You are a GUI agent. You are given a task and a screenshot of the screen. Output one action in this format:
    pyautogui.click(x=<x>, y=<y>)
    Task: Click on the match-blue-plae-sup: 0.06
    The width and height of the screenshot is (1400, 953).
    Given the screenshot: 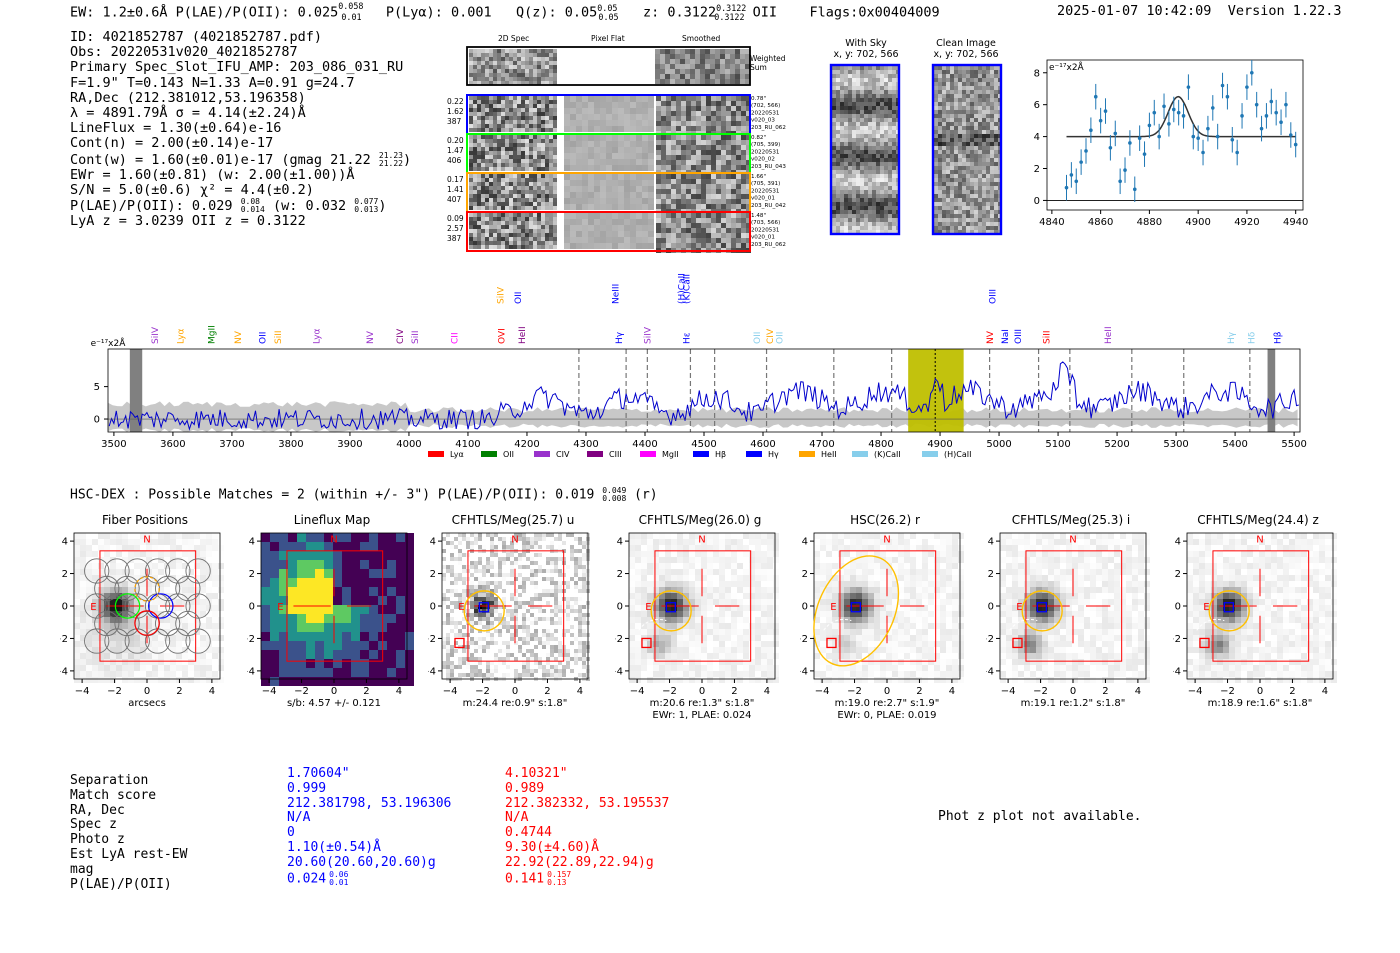 What is the action you would take?
    pyautogui.click(x=339, y=874)
    